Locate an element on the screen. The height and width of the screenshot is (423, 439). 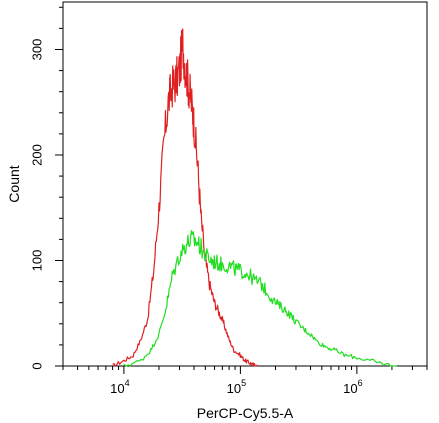
y-axis-title: Count is located at coordinates (14, 183).